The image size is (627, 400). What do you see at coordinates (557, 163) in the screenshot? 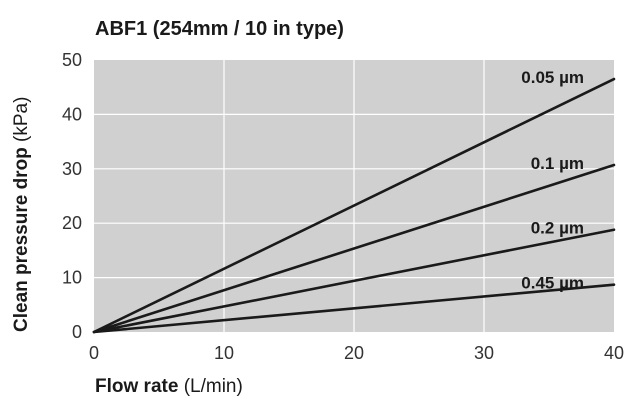
I see `series-label: 0.1 µm` at bounding box center [557, 163].